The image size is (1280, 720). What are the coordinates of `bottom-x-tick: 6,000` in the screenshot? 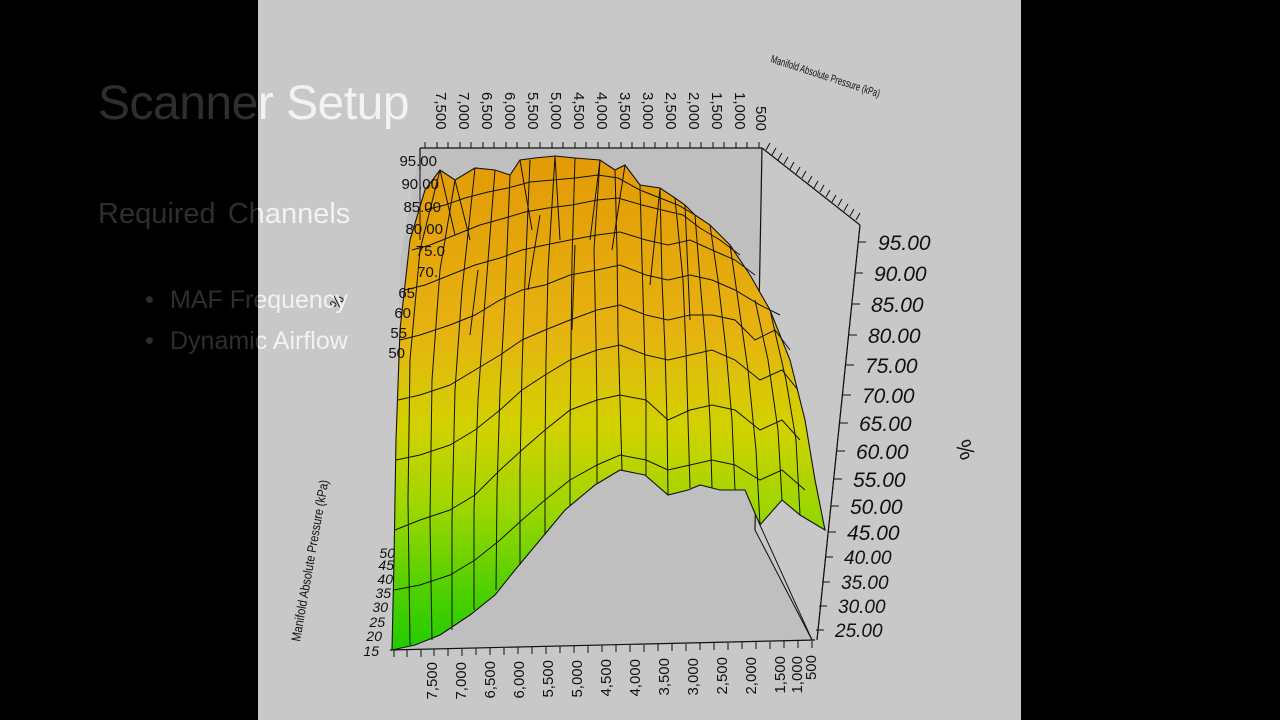 It's located at (519, 680).